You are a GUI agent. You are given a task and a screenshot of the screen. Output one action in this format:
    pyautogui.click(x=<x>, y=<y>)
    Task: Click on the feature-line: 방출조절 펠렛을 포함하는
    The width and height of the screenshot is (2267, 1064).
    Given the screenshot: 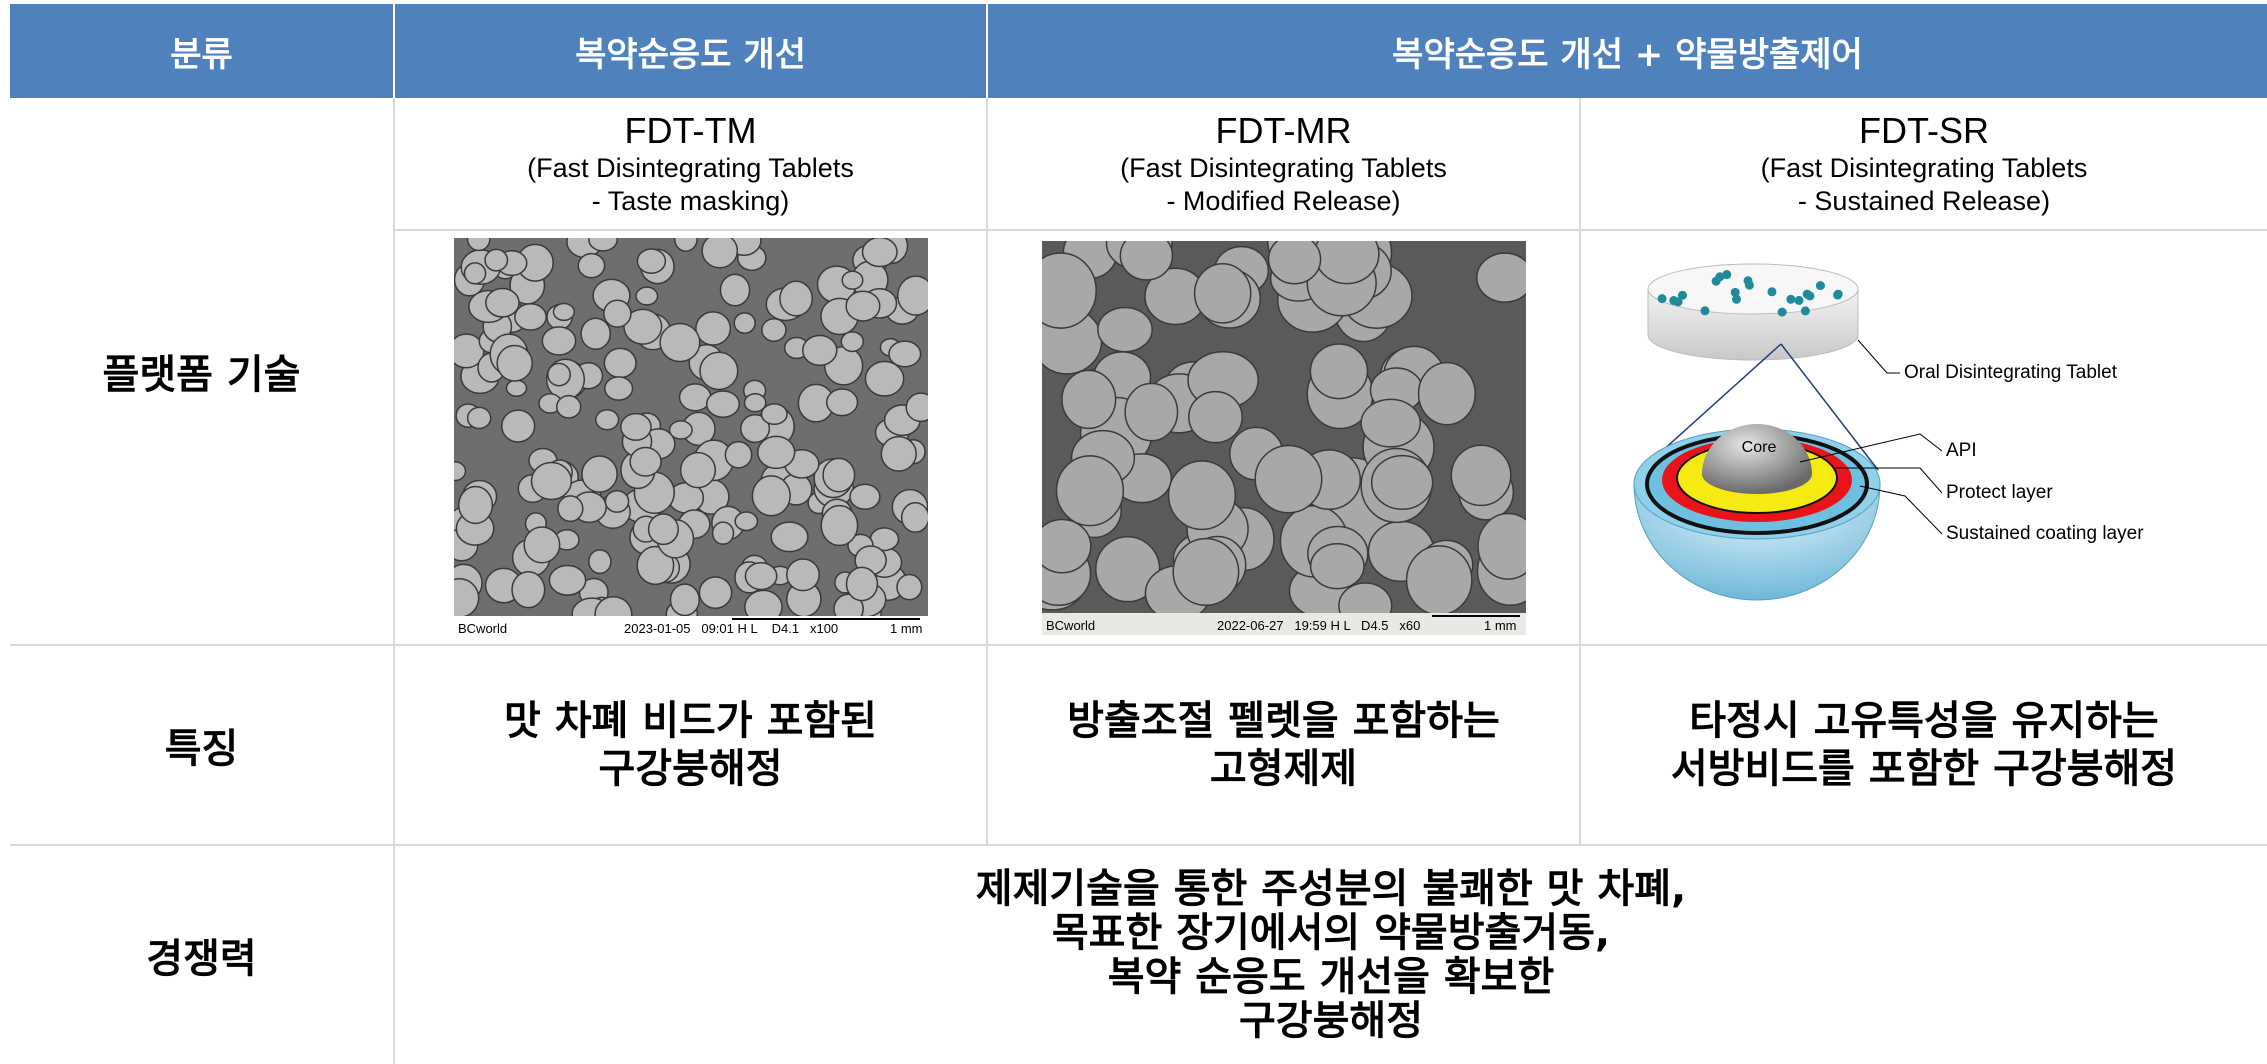 What is the action you would take?
    pyautogui.click(x=1283, y=721)
    